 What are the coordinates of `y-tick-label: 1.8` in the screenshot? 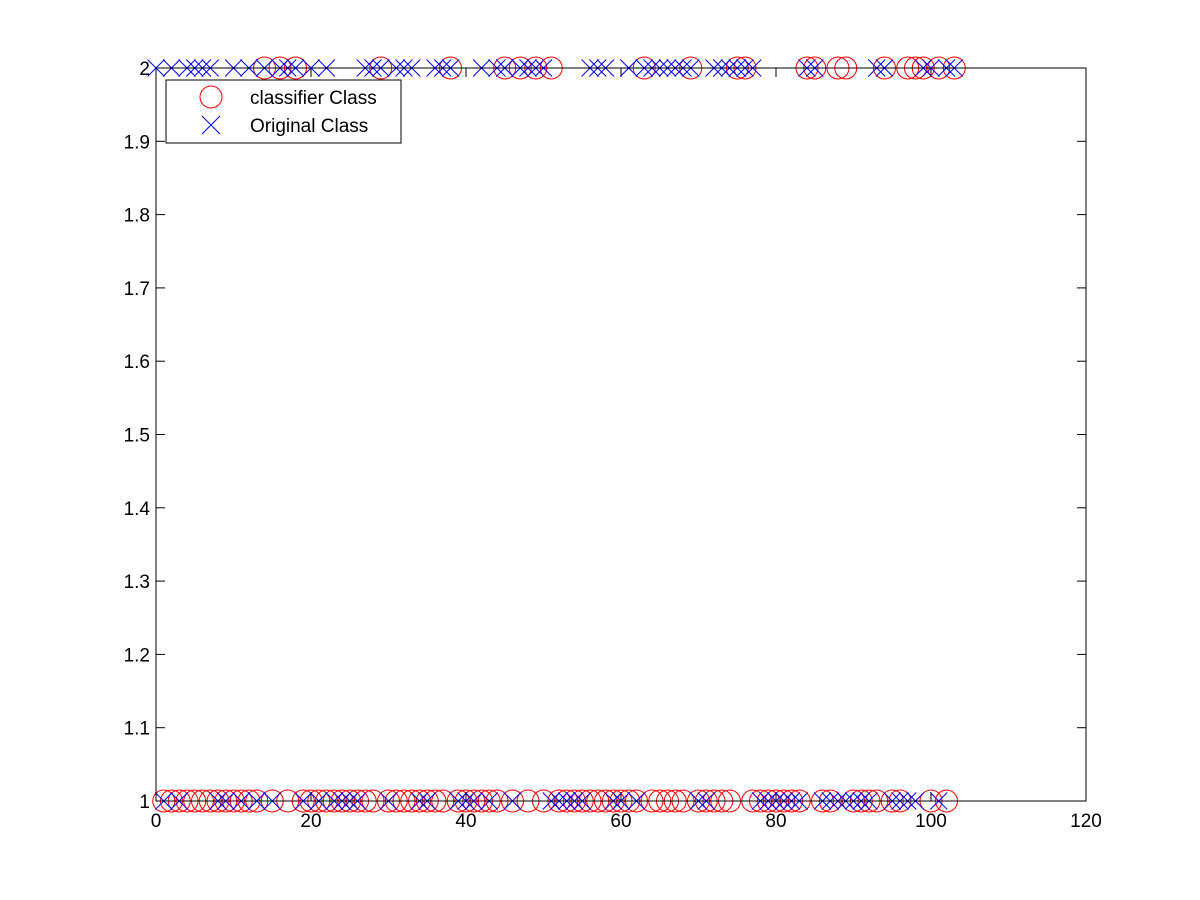 It's located at (137, 216).